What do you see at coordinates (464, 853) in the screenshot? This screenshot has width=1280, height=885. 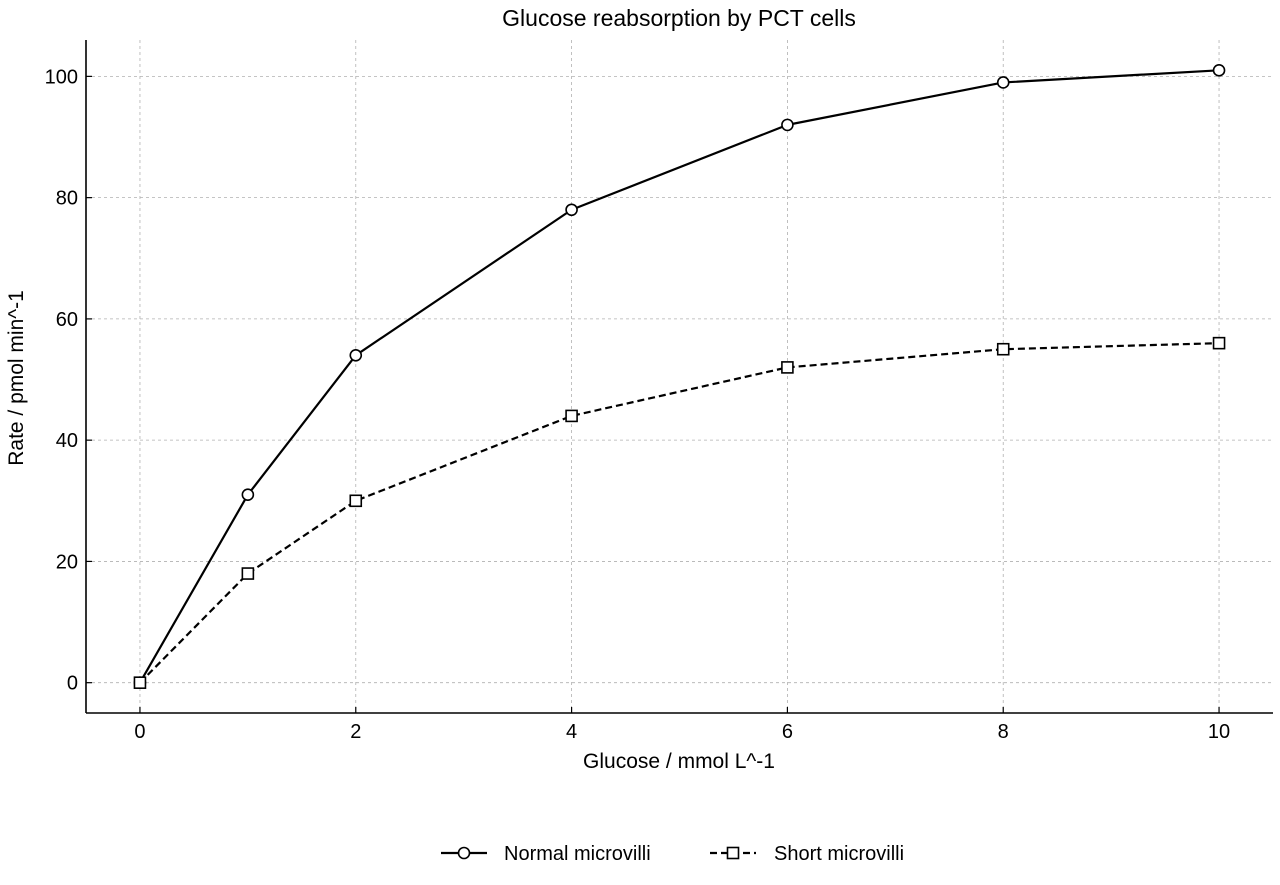 I see `legend-marker-normal-microvilli` at bounding box center [464, 853].